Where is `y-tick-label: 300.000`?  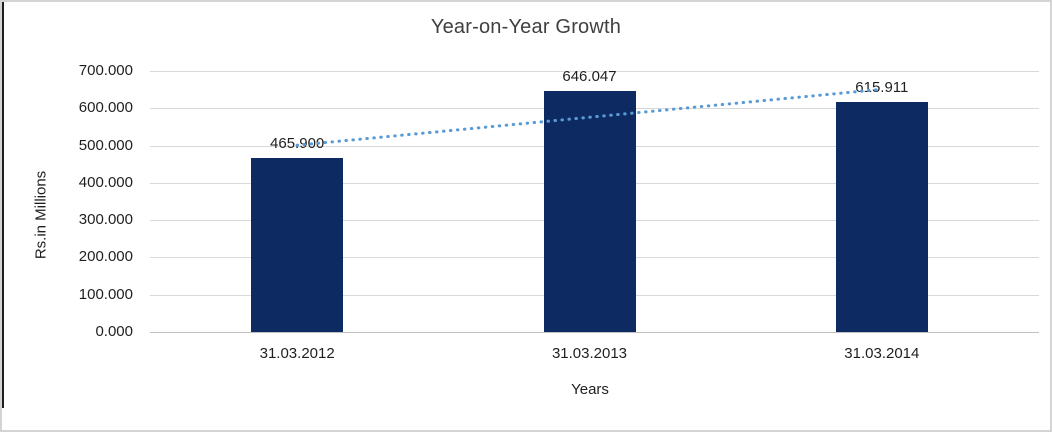
y-tick-label: 300.000 is located at coordinates (105, 220).